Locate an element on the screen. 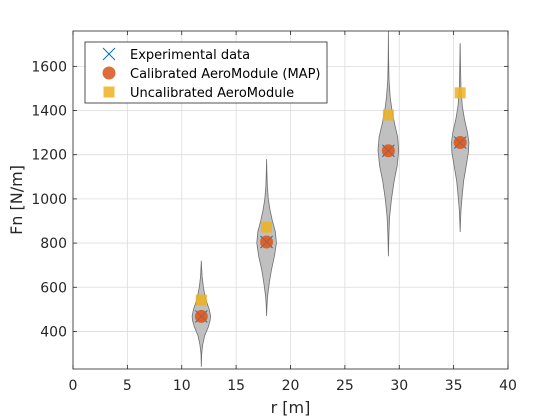 This screenshot has width=560, height=420. x-tick-label: 35 is located at coordinates (454, 386).